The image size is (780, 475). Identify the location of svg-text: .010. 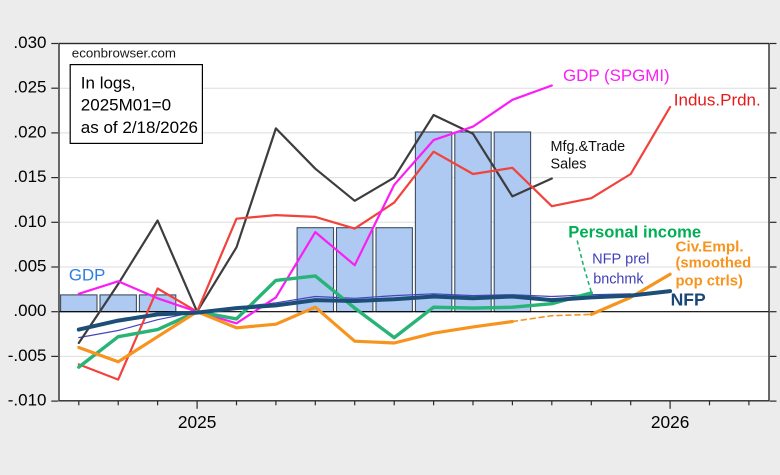
(29, 221).